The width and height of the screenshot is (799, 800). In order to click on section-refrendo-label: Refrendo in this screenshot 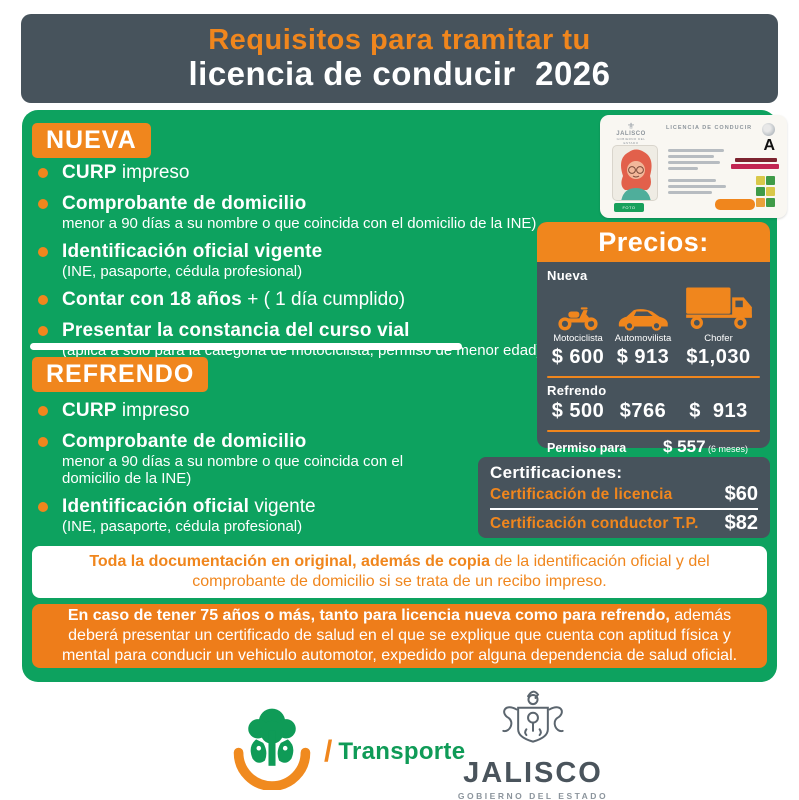, I will do `click(577, 390)`.